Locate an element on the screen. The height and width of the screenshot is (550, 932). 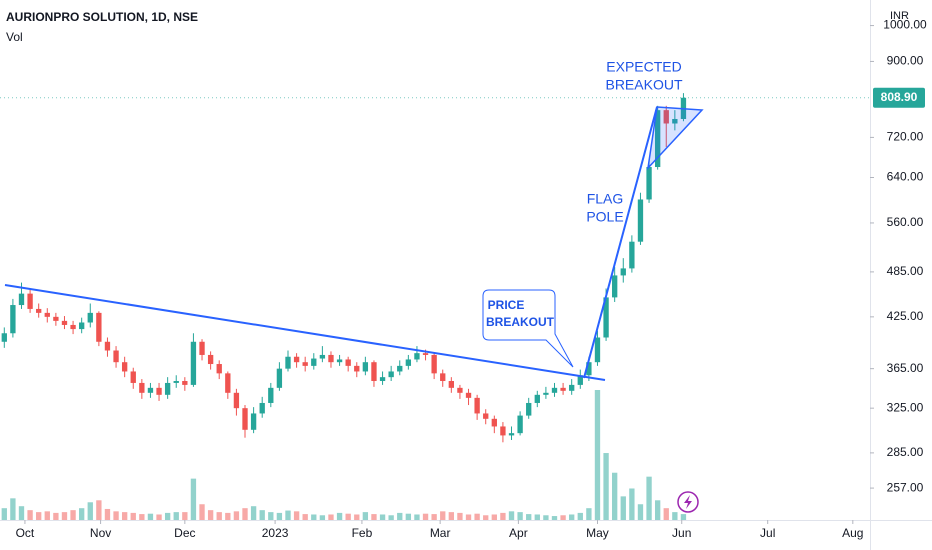
y-tick-label: 1000.00 is located at coordinates (905, 25).